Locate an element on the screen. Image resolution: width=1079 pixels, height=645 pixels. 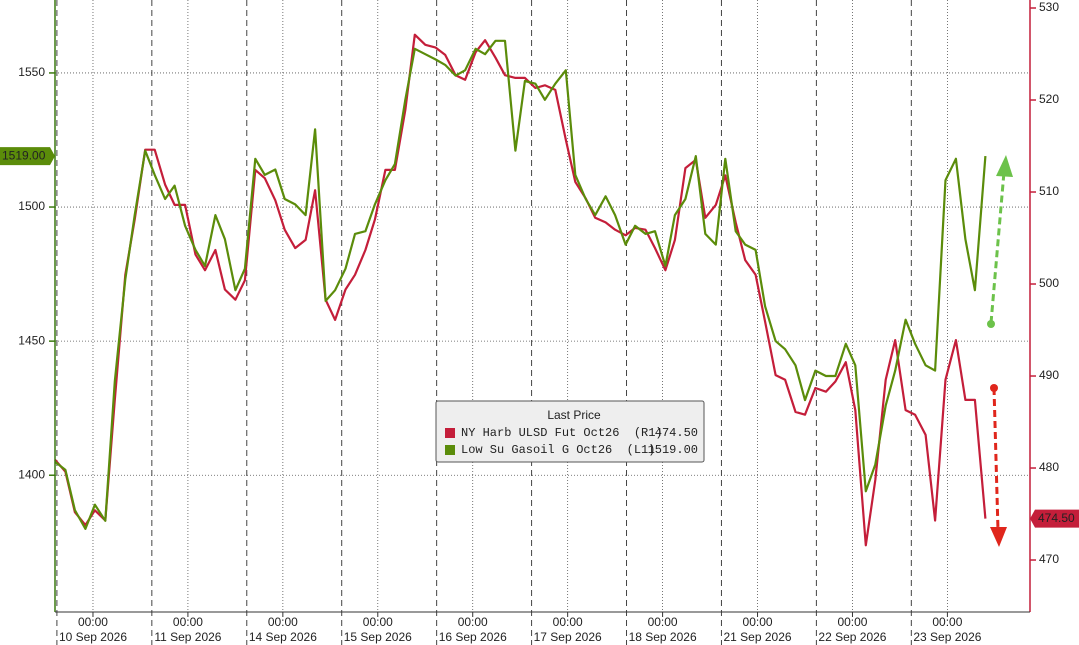
x-tick-date: 21 Sep 2026 is located at coordinates (758, 637).